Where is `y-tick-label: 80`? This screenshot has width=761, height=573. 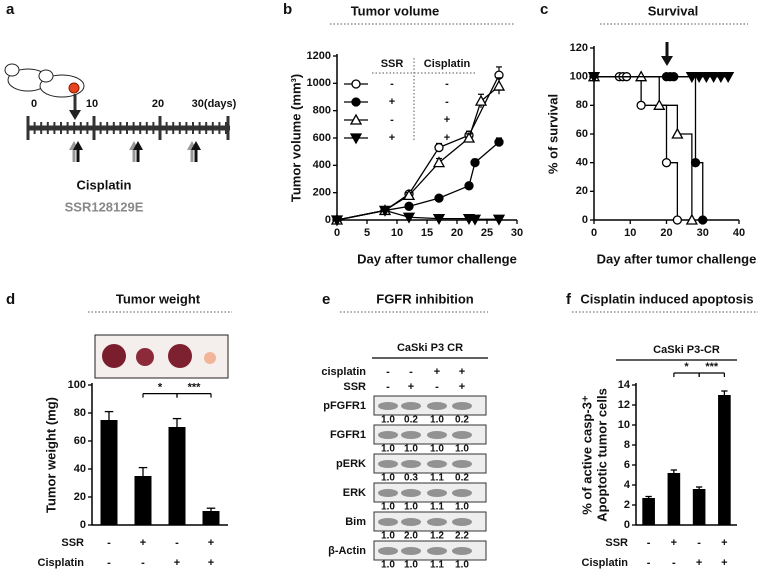
y-tick-label: 80 is located at coordinates (80, 413).